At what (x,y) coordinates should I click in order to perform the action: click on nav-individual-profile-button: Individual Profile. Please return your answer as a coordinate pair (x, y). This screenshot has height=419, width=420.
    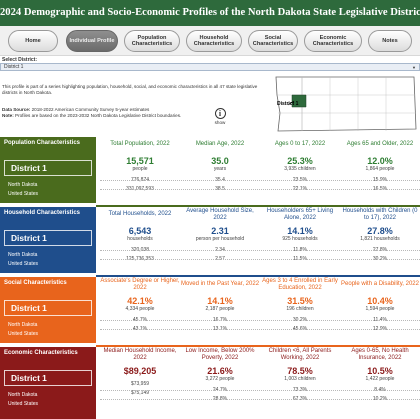
    Looking at the image, I should click on (92, 41).